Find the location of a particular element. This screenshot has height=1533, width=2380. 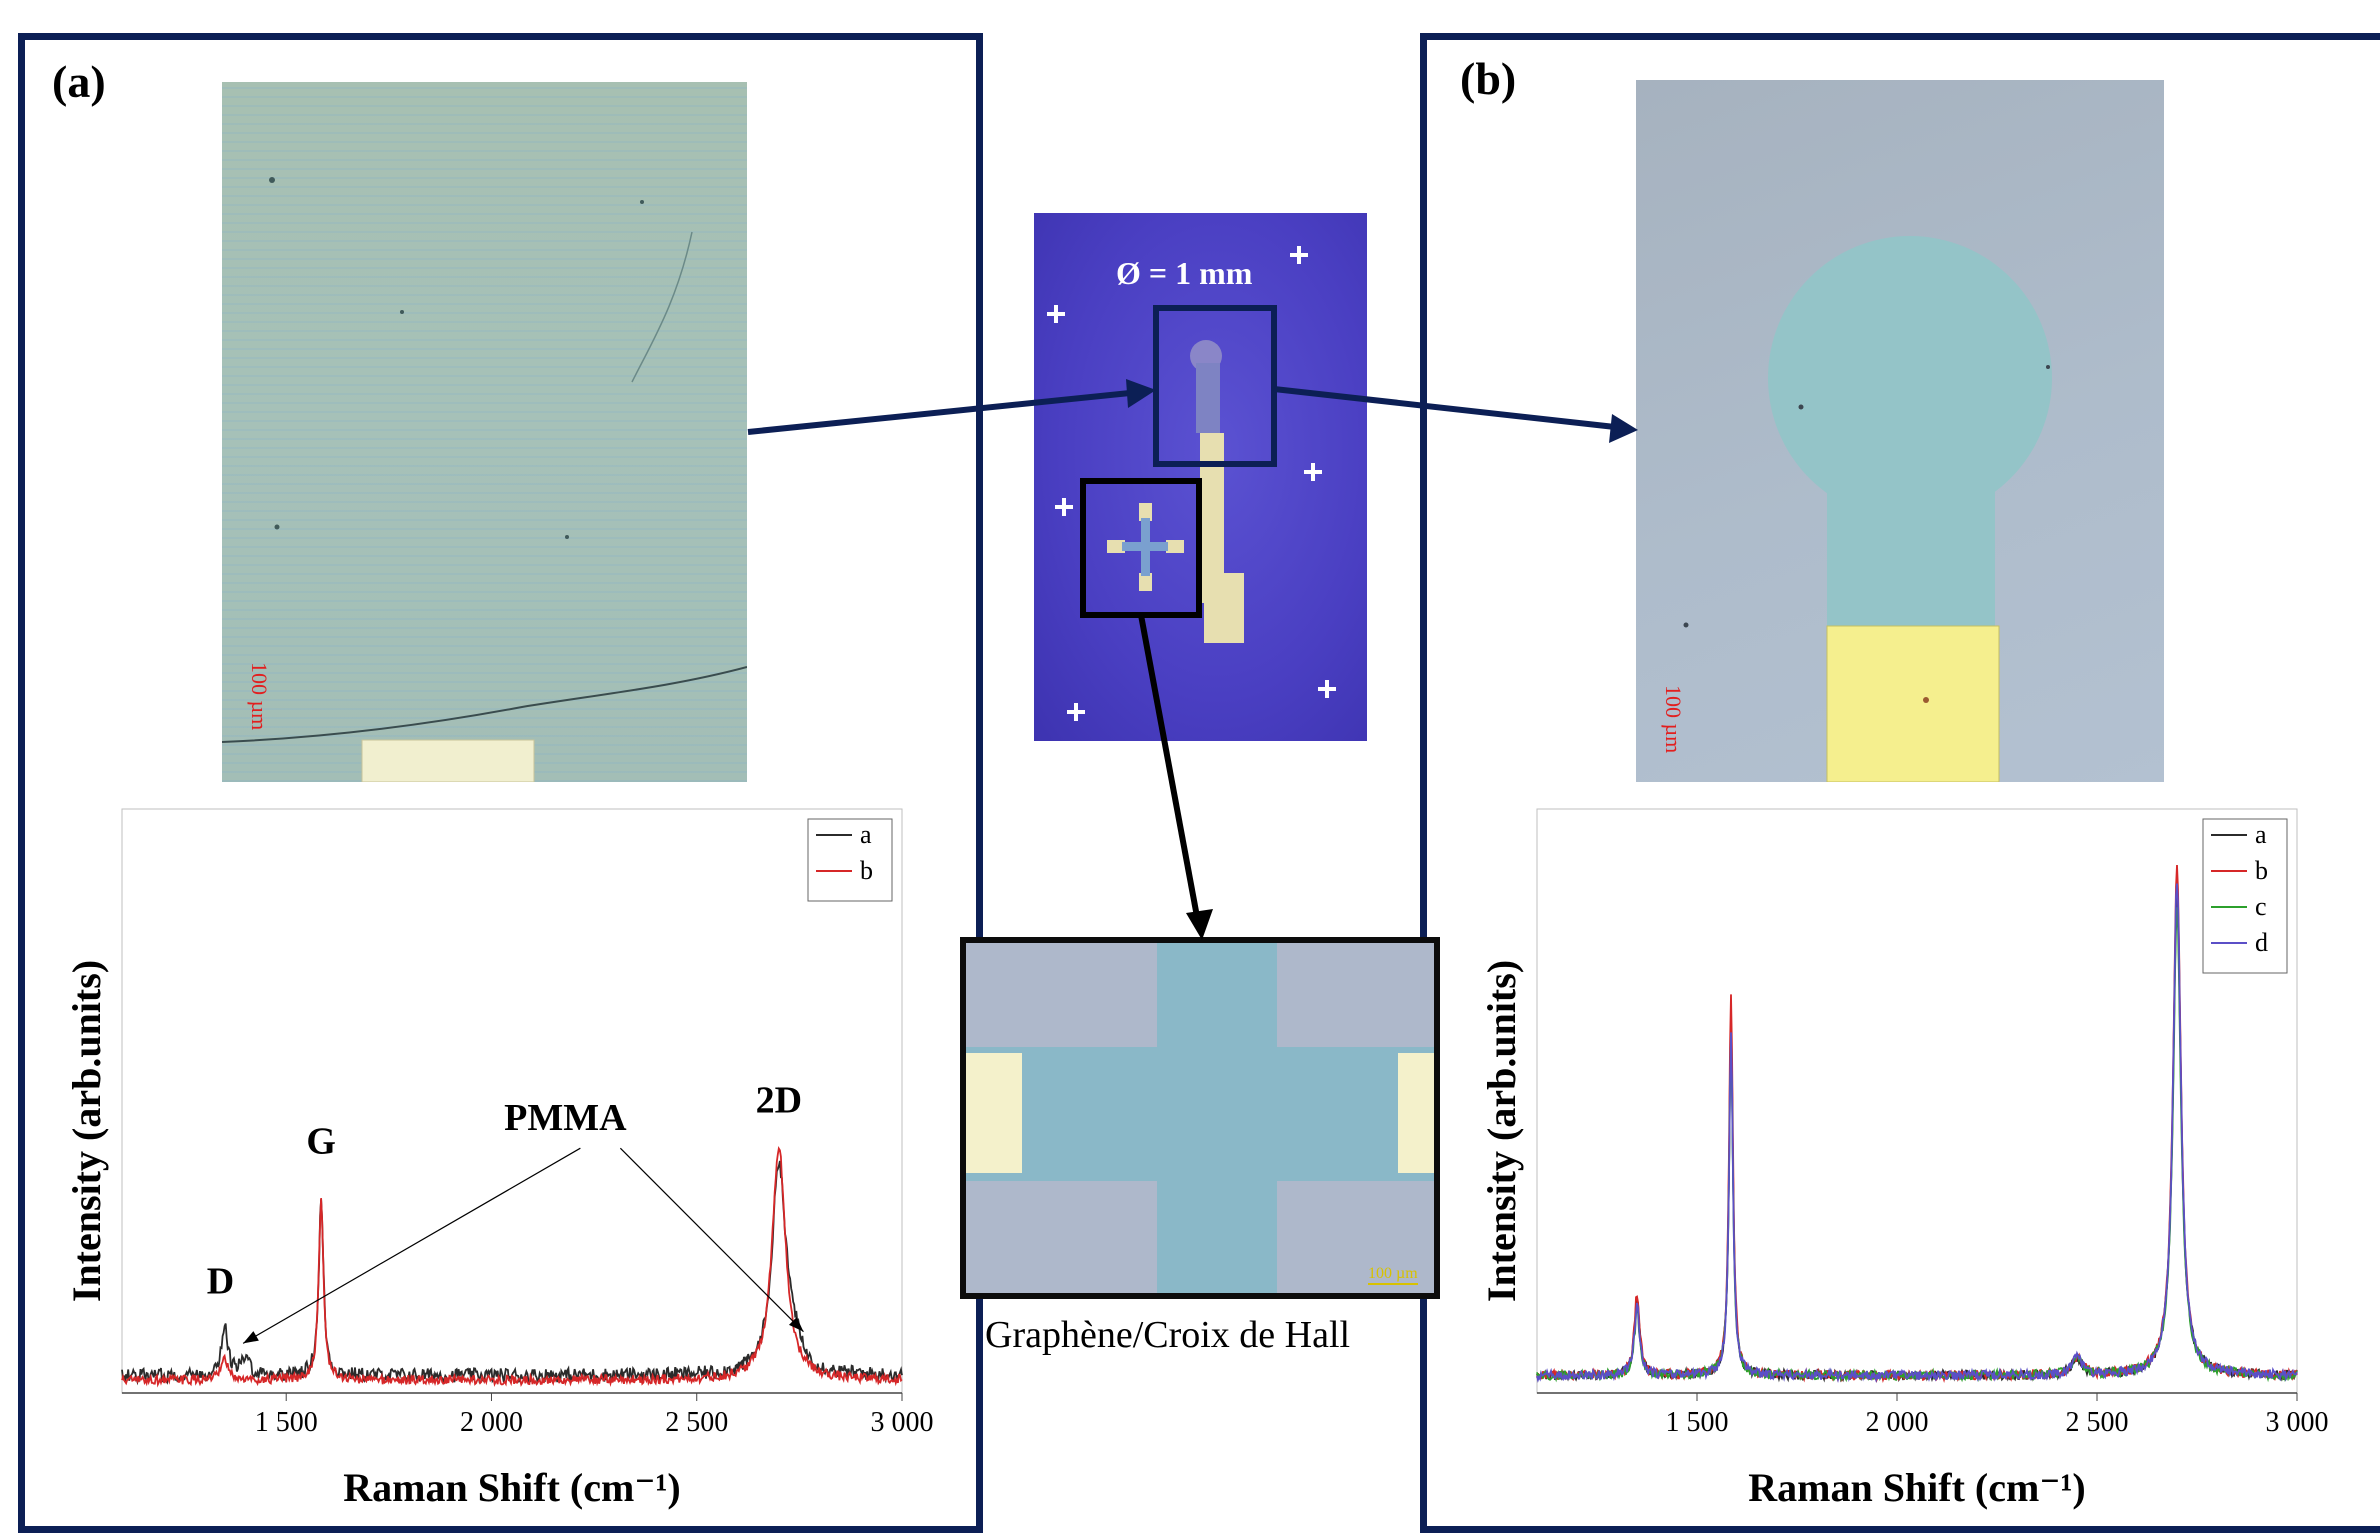

panel-b-label: (b) is located at coordinates (1488, 78).